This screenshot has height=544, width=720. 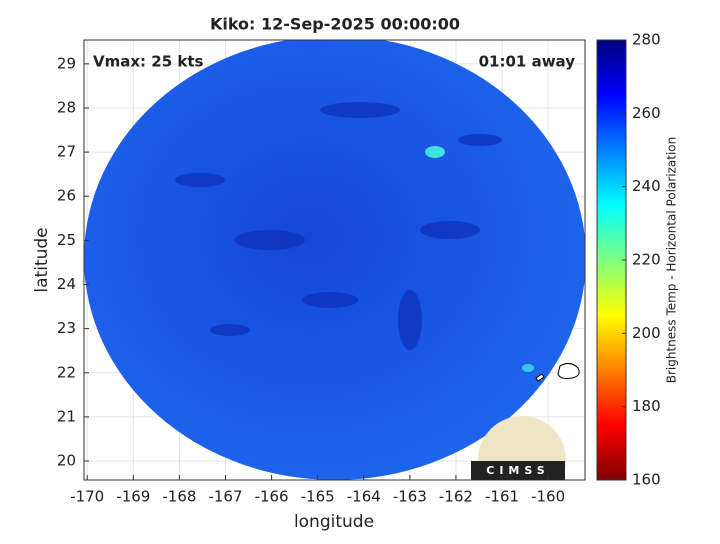 I want to click on logo-band, so click(x=518, y=470).